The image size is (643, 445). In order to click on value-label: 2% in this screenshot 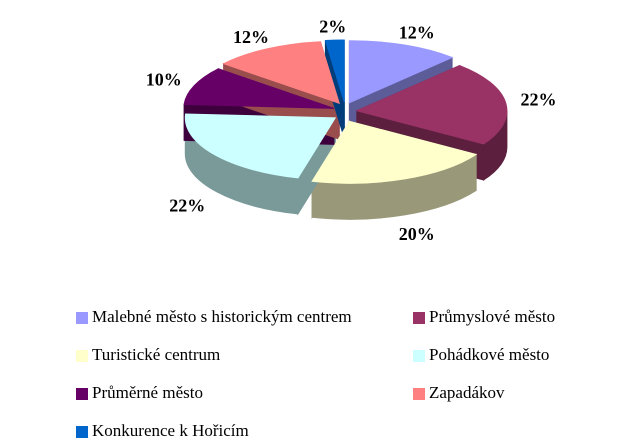, I will do `click(332, 27)`.